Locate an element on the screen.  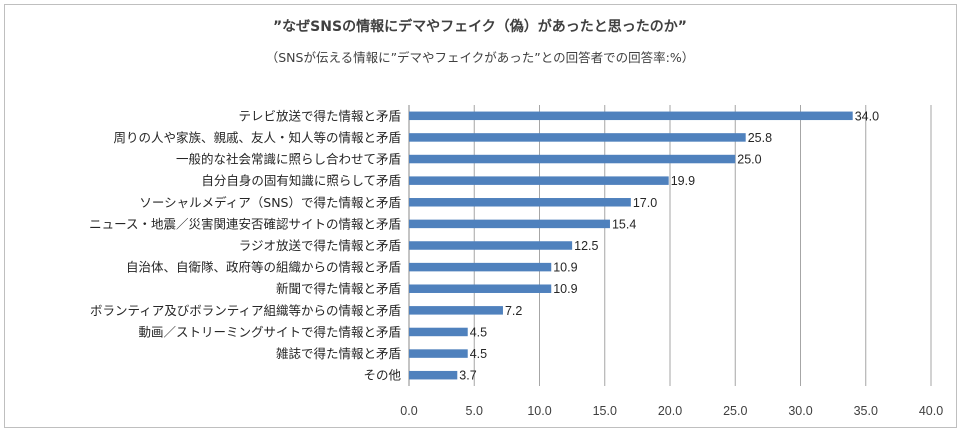
x-tick-label: 15.0 is located at coordinates (605, 411).